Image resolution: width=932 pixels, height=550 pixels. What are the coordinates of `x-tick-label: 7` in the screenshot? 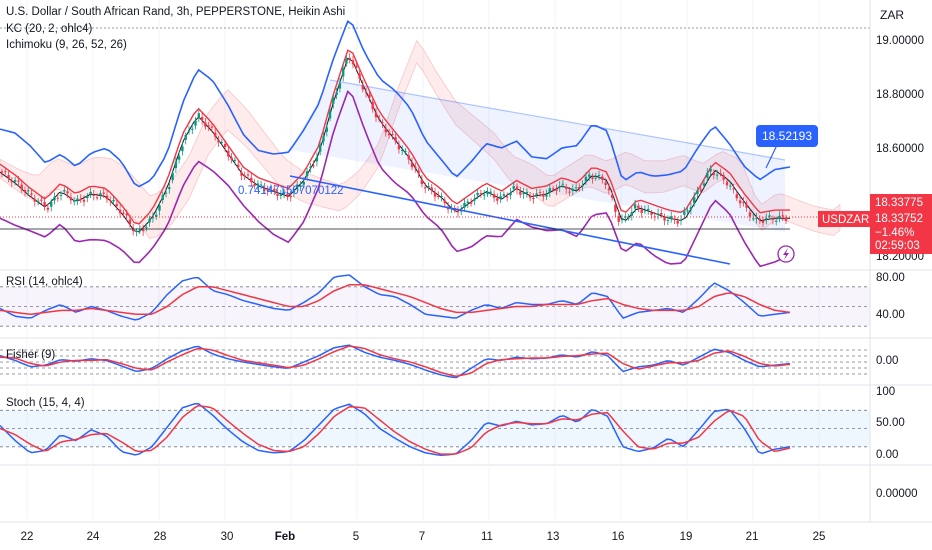 It's located at (422, 537).